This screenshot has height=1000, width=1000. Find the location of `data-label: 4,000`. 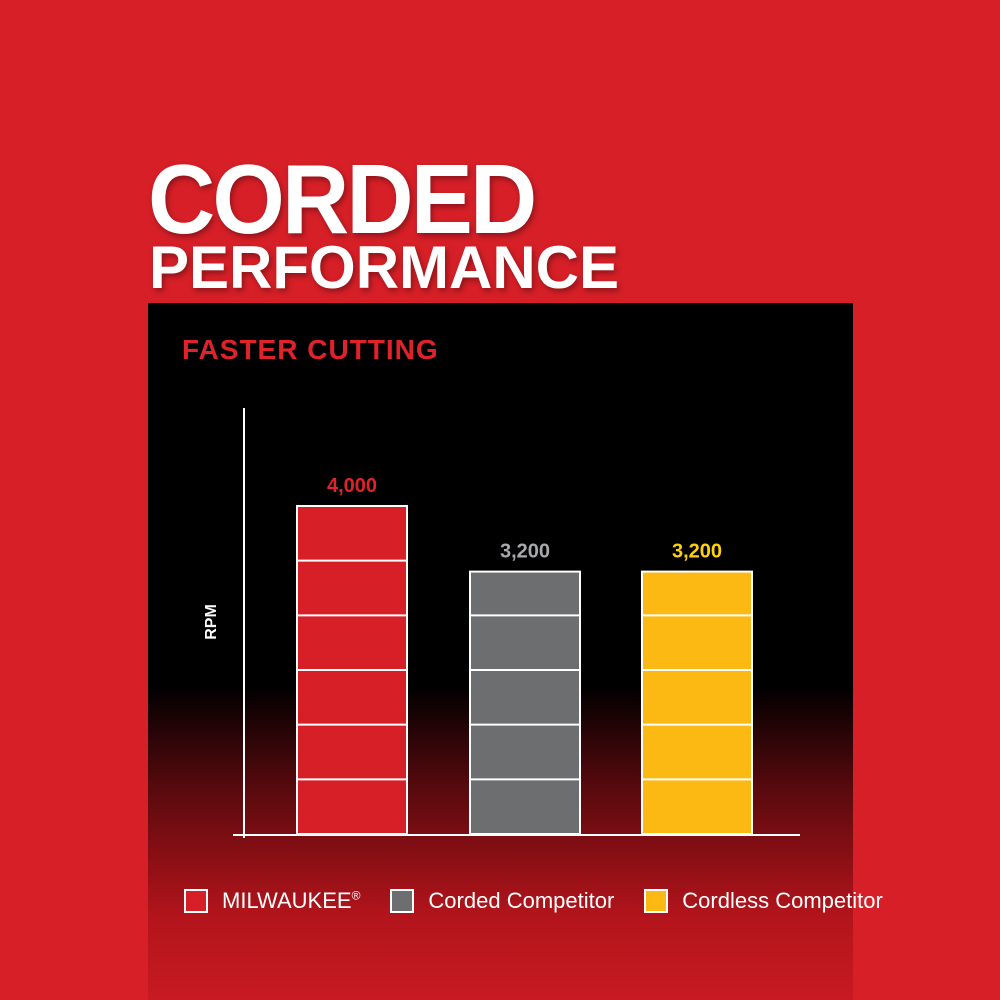

data-label: 4,000 is located at coordinates (352, 486).